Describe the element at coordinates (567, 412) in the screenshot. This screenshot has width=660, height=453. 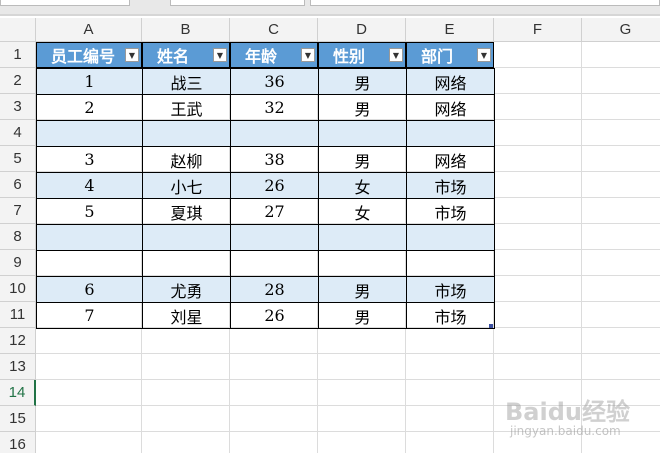
I see `watermark-brand: Baidu经验` at that location.